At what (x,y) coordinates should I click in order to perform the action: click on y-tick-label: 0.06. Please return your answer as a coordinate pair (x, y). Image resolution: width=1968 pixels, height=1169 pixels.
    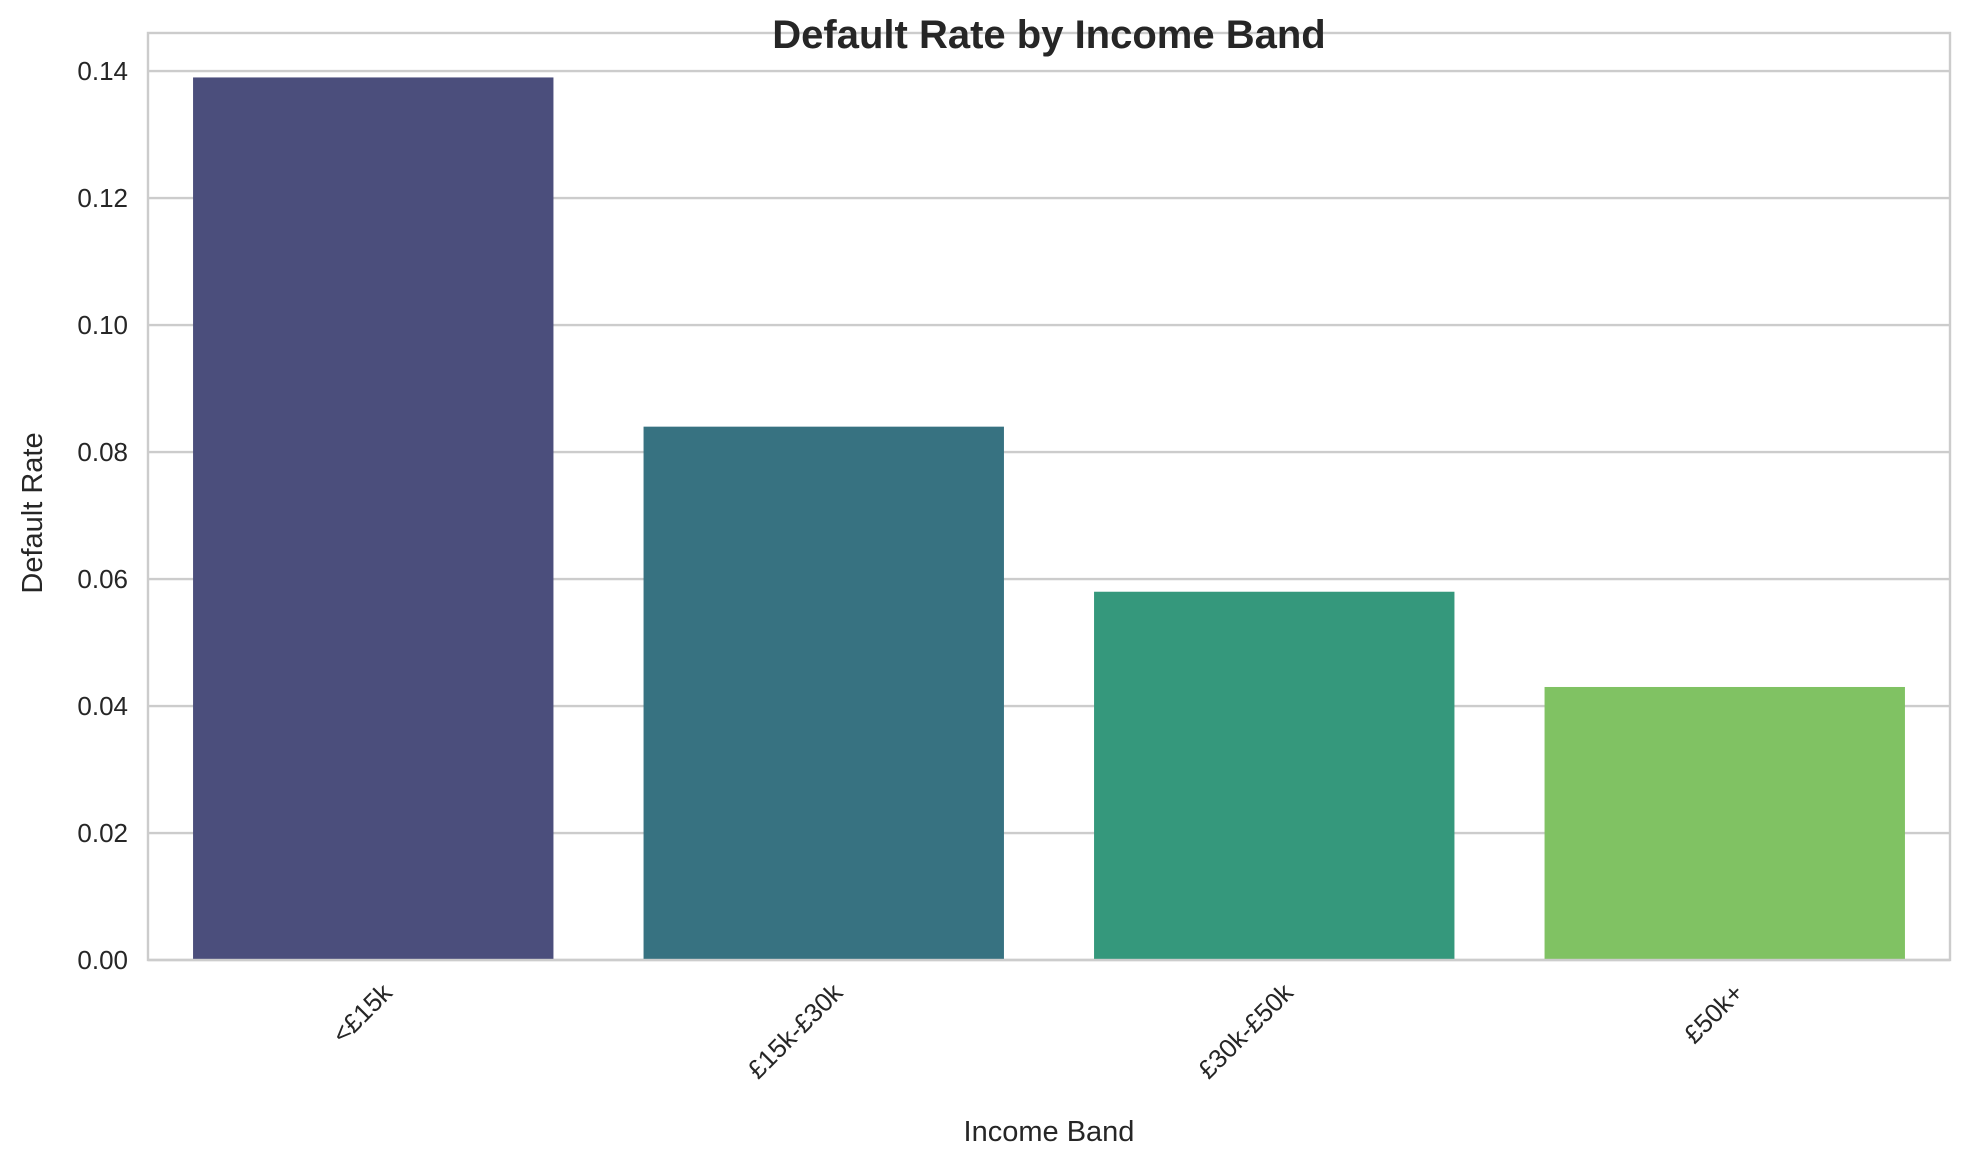
    Looking at the image, I should click on (102, 579).